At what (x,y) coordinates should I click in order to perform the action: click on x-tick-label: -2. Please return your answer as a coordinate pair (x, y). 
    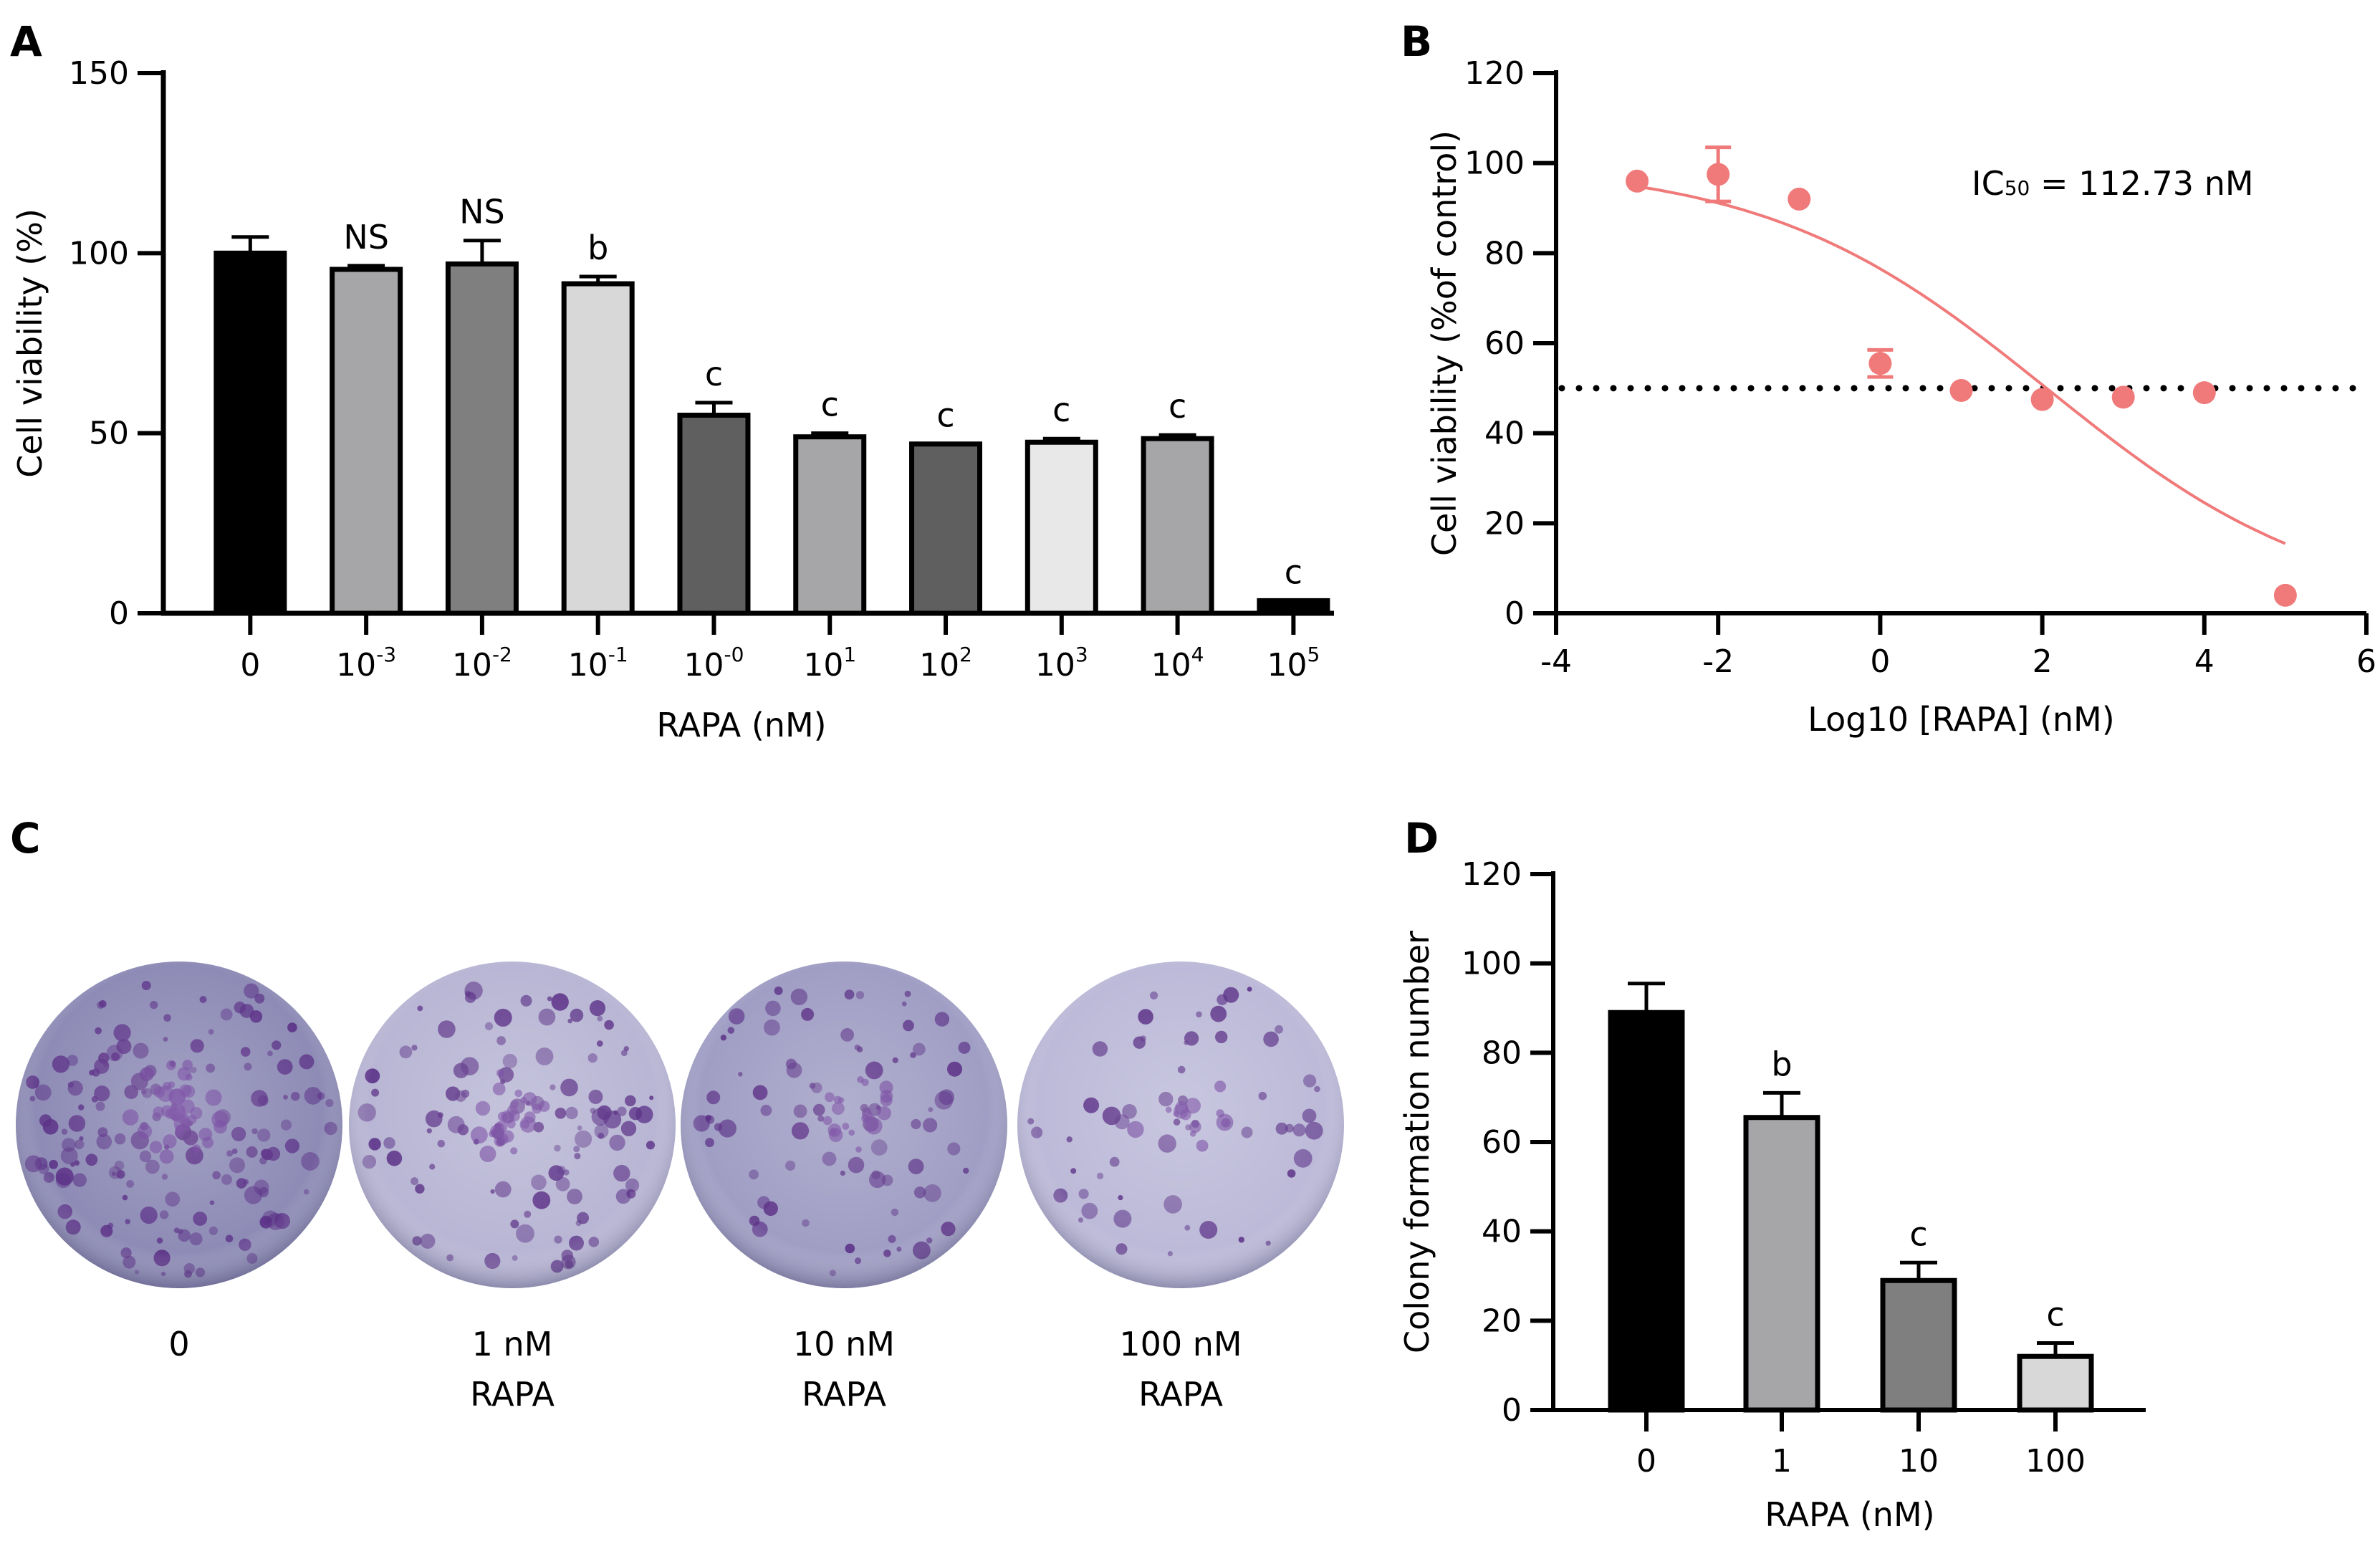
    Looking at the image, I should click on (1718, 661).